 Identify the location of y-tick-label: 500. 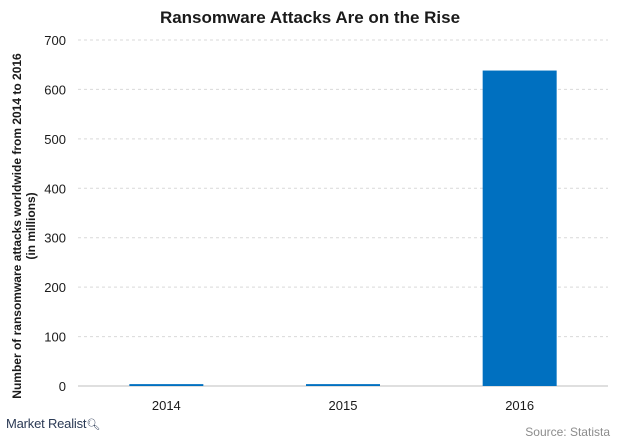
(55, 139).